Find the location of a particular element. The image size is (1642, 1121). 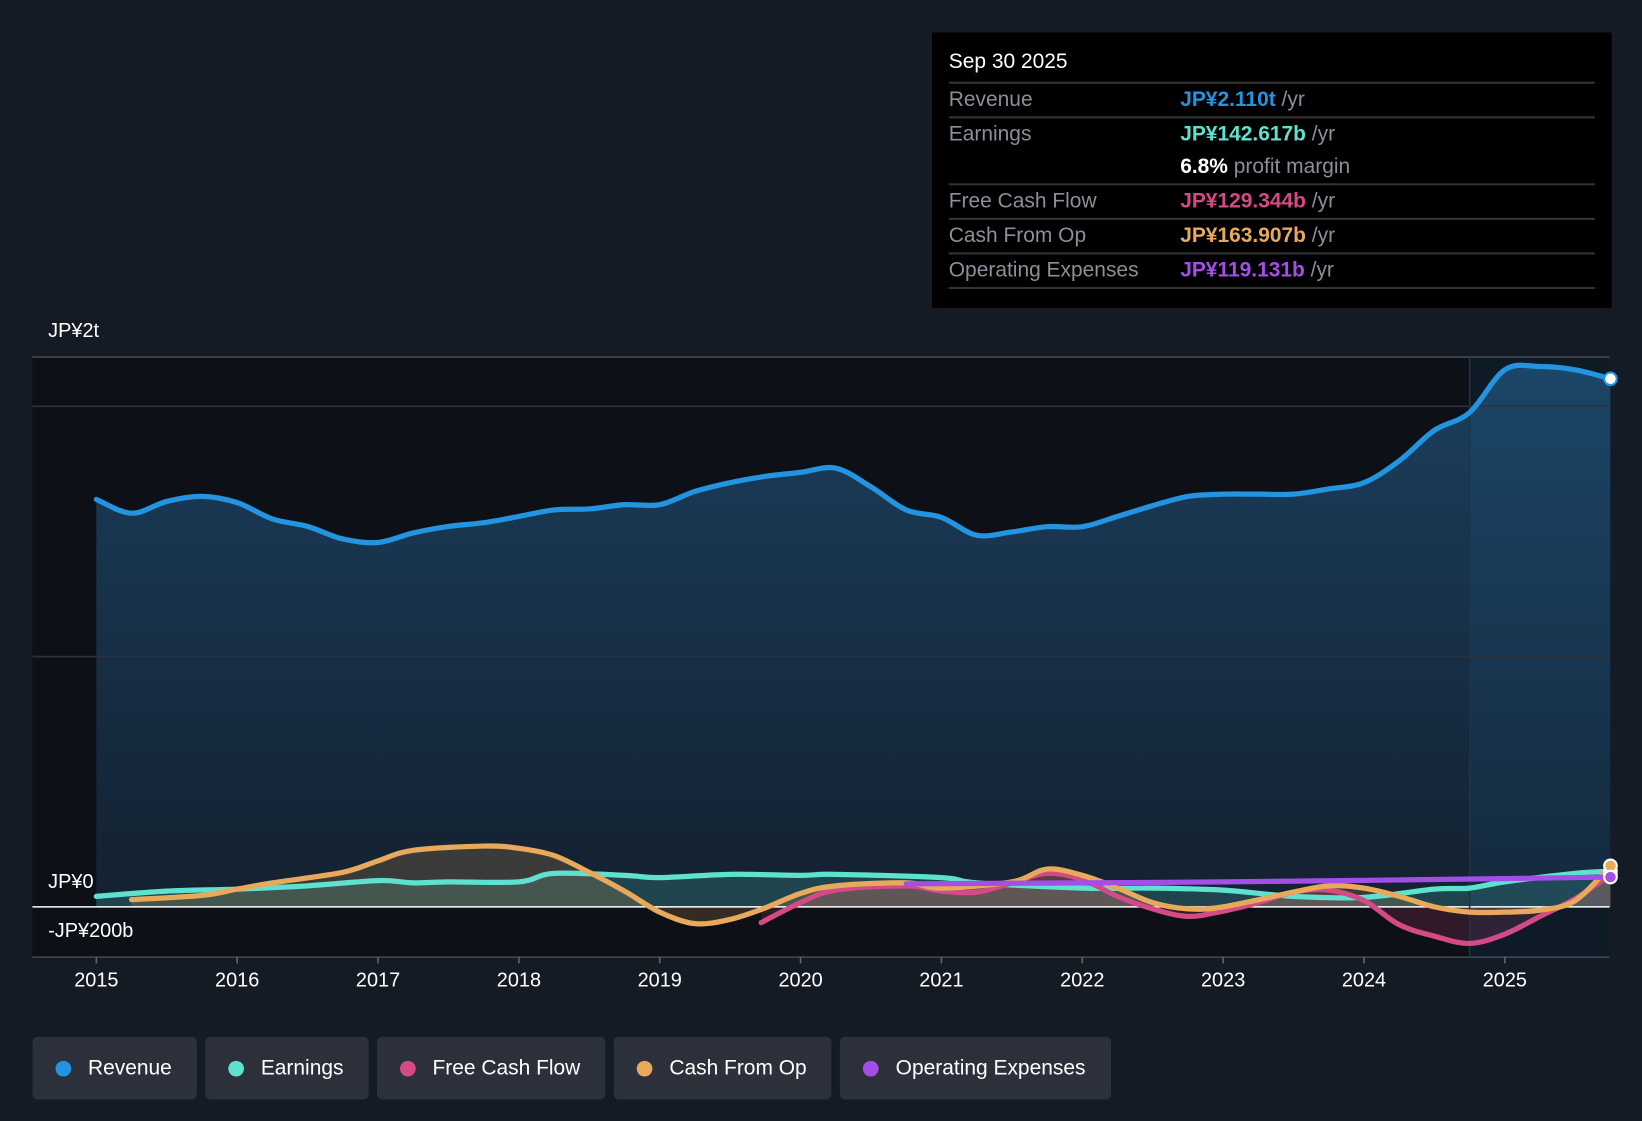

tooltip-value: JP¥142.617b is located at coordinates (1243, 134).